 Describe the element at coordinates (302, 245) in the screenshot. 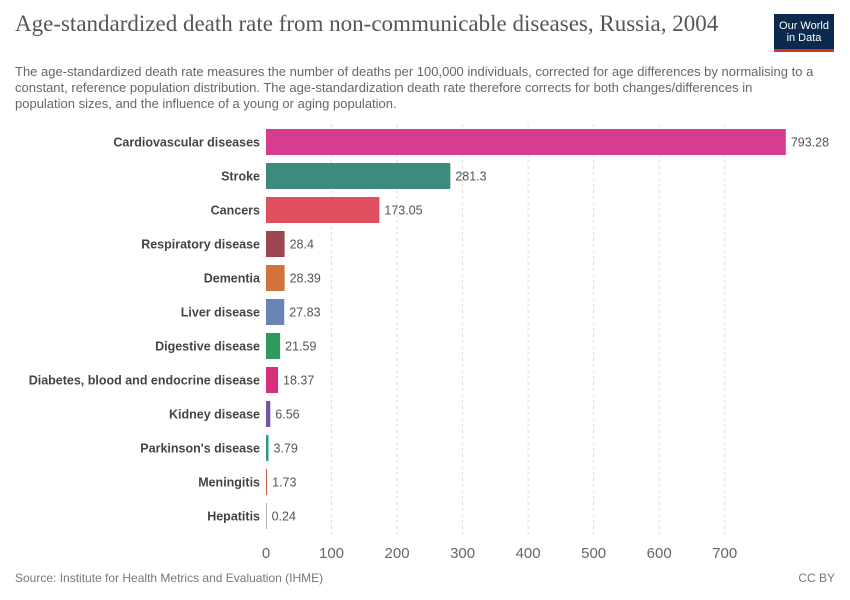

I see `value-label: 28.4` at that location.